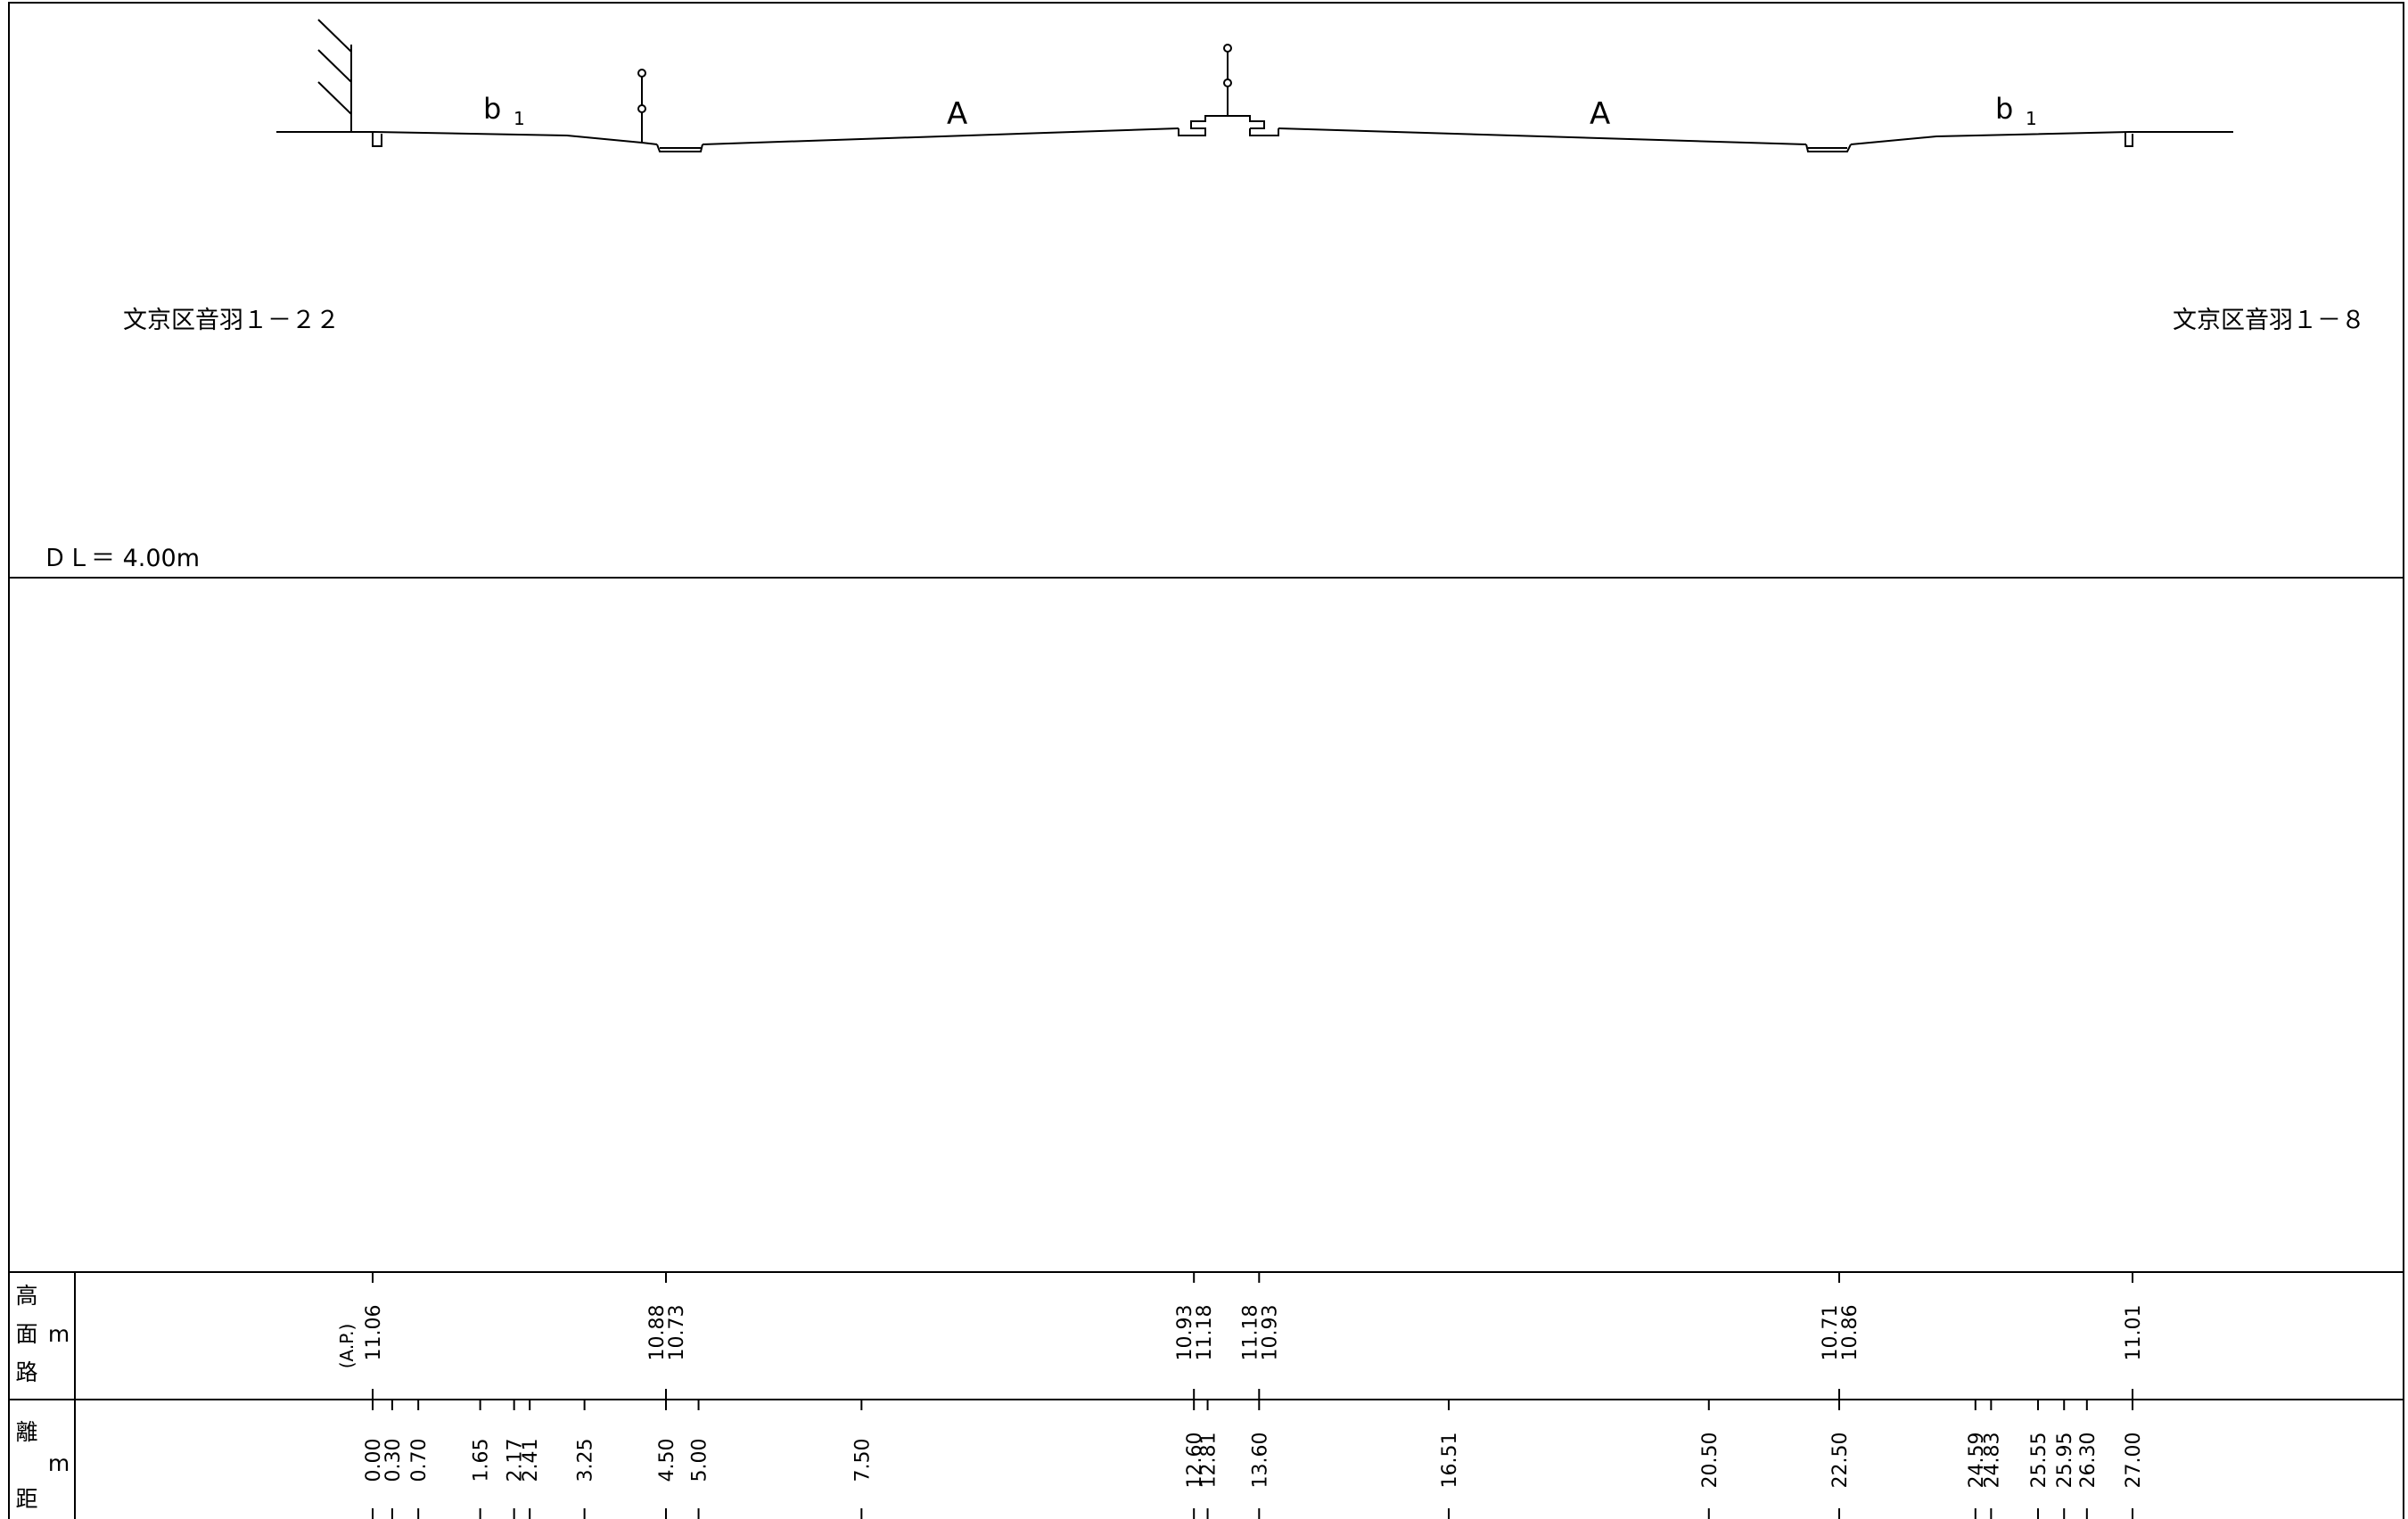  What do you see at coordinates (2134, 1333) in the screenshot?
I see `elevation-label: 11.01` at bounding box center [2134, 1333].